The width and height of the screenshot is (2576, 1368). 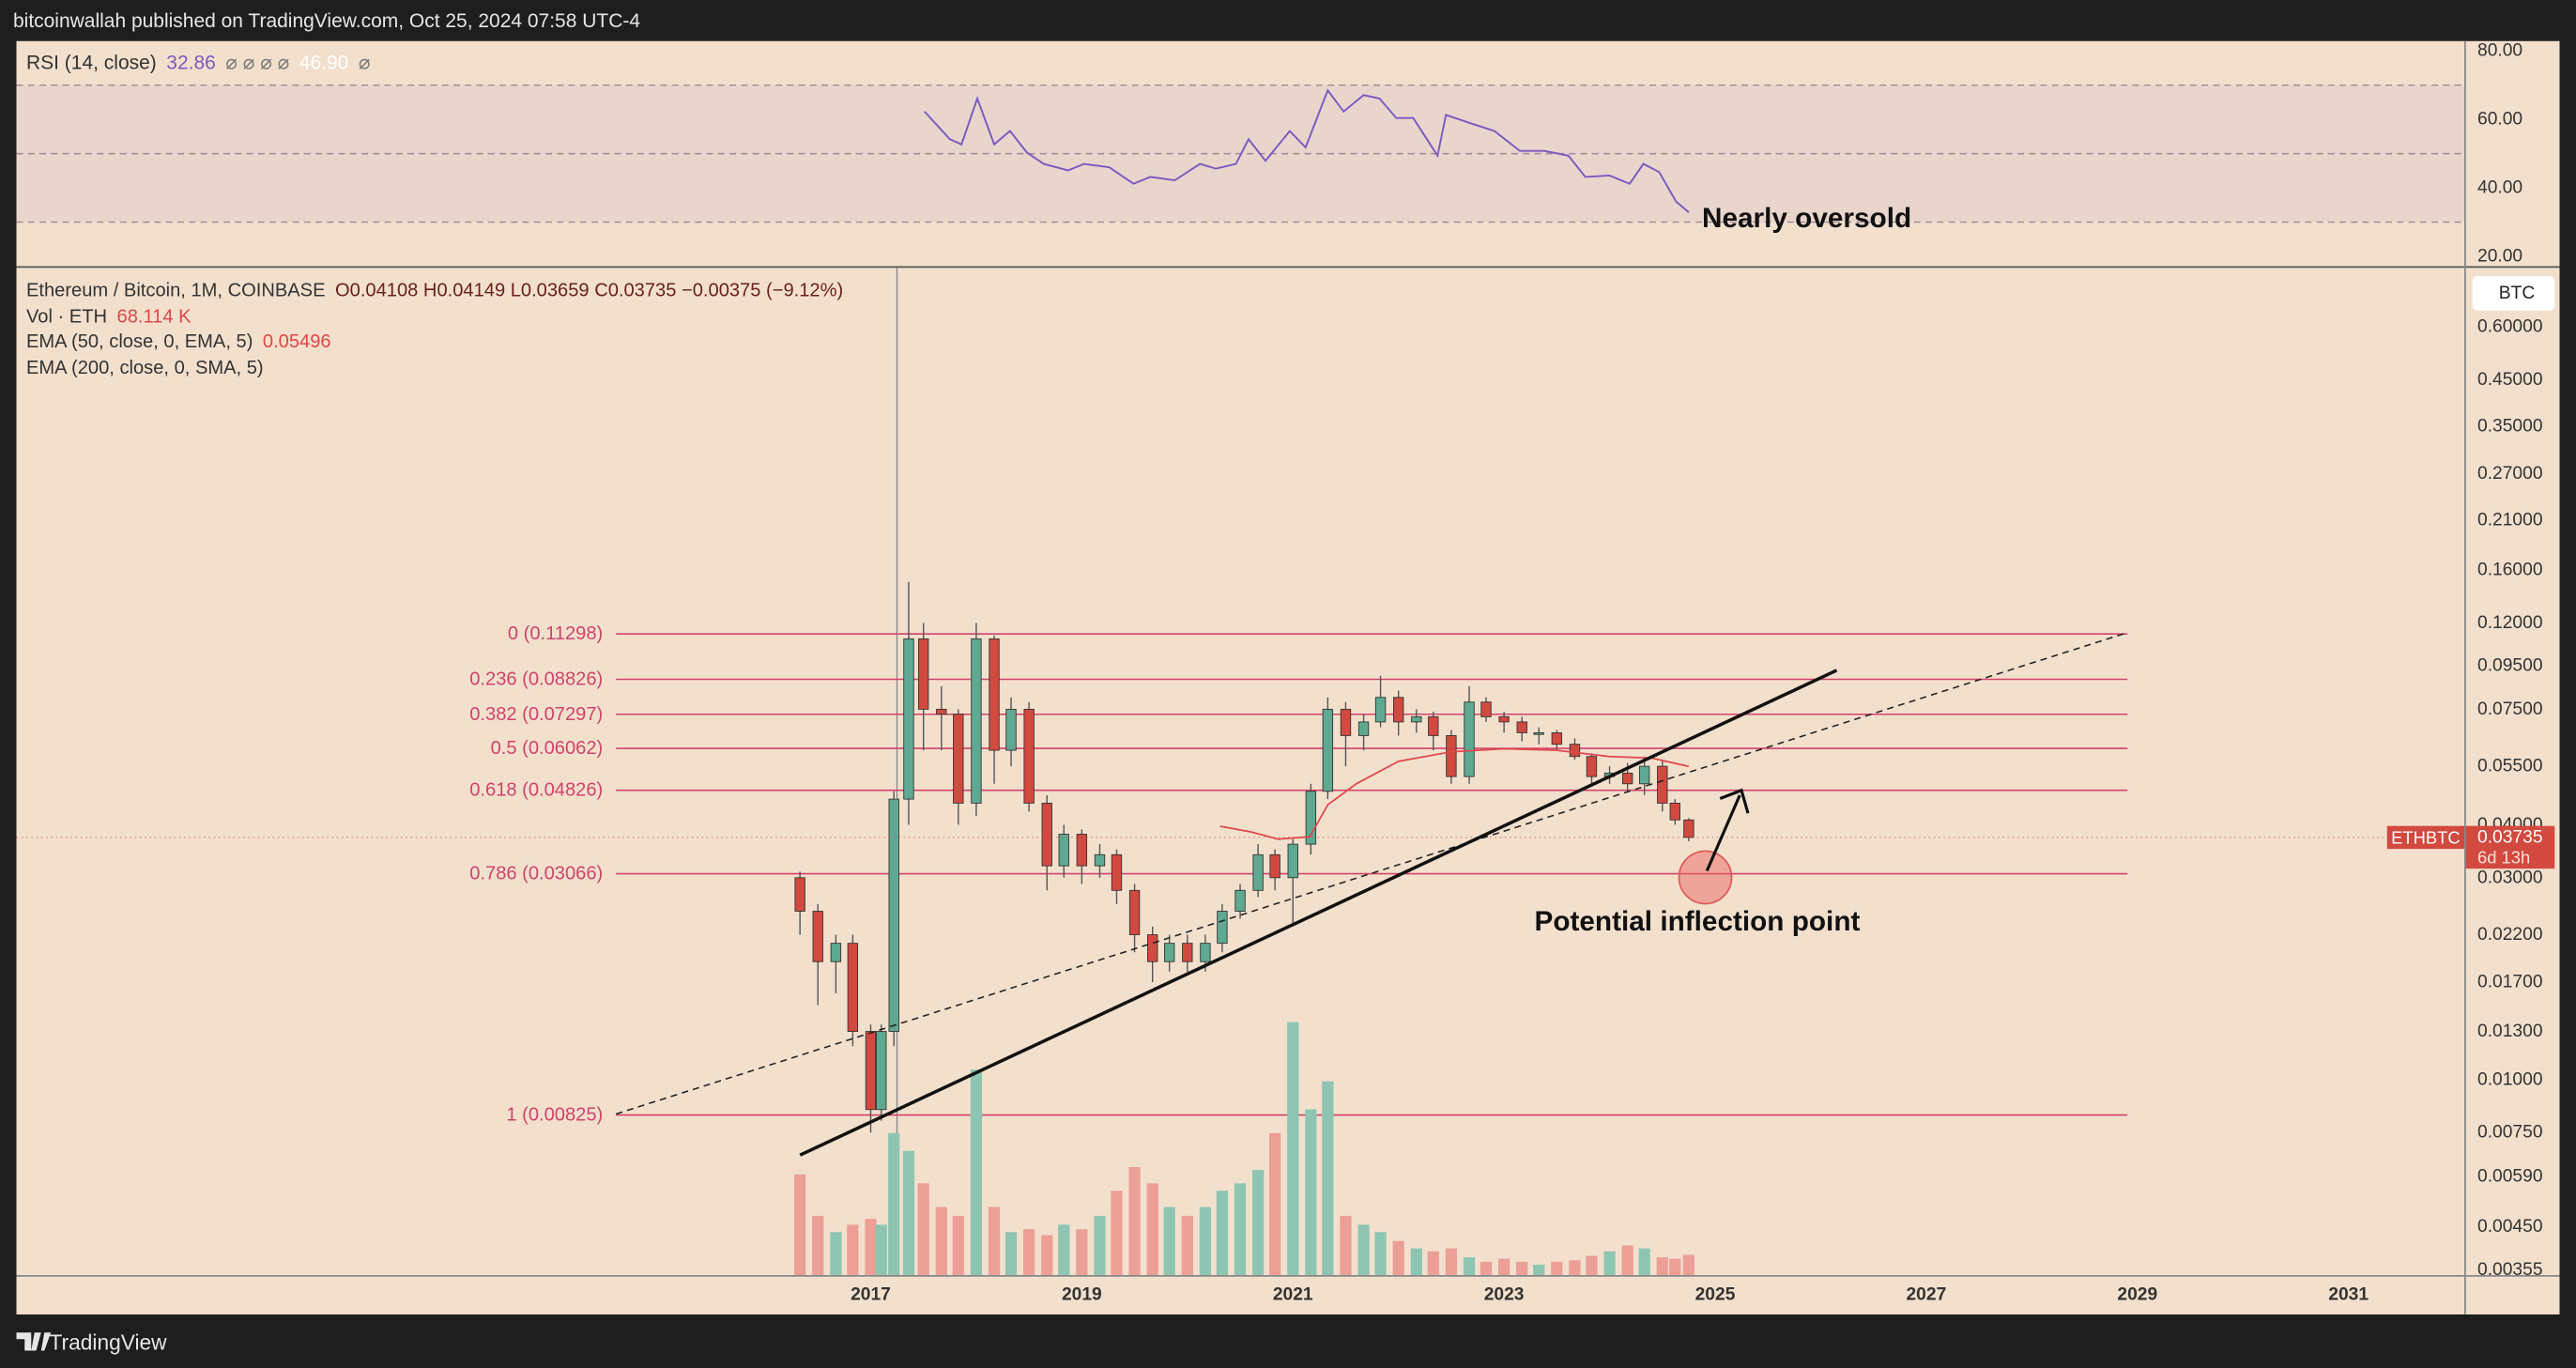 What do you see at coordinates (1807, 219) in the screenshot?
I see `rsi-annotation: Nearly oversold` at bounding box center [1807, 219].